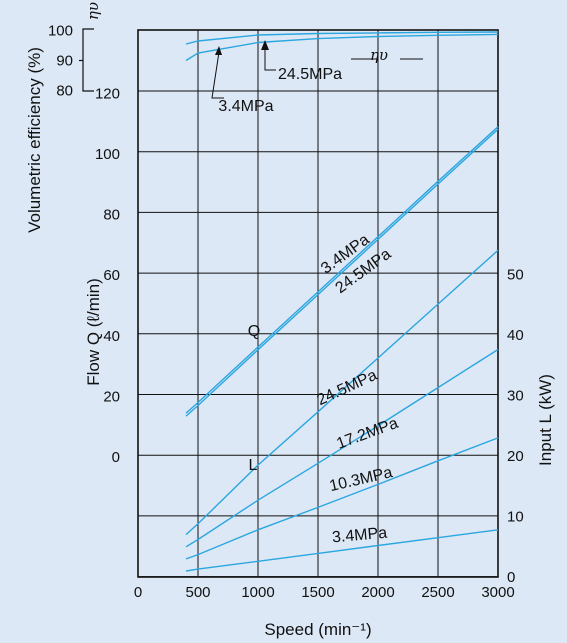  What do you see at coordinates (497, 592) in the screenshot?
I see `x-tick-label: 3000` at bounding box center [497, 592].